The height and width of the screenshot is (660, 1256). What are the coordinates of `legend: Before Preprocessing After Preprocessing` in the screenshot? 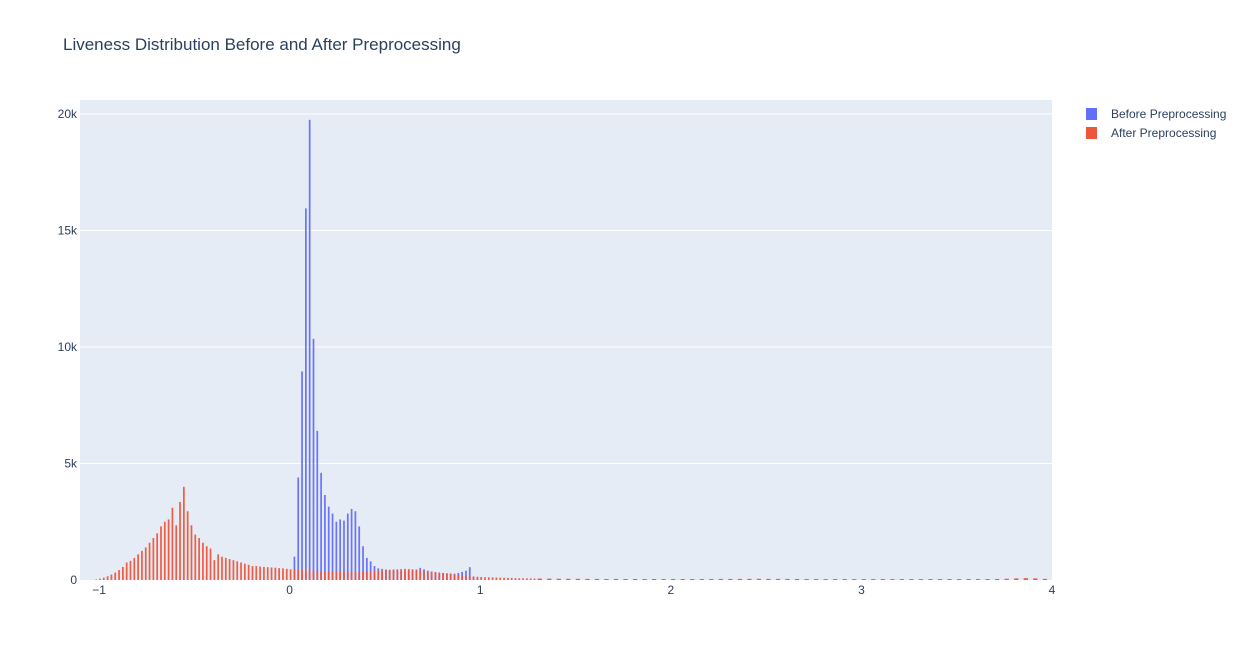 It's located at (1156, 123).